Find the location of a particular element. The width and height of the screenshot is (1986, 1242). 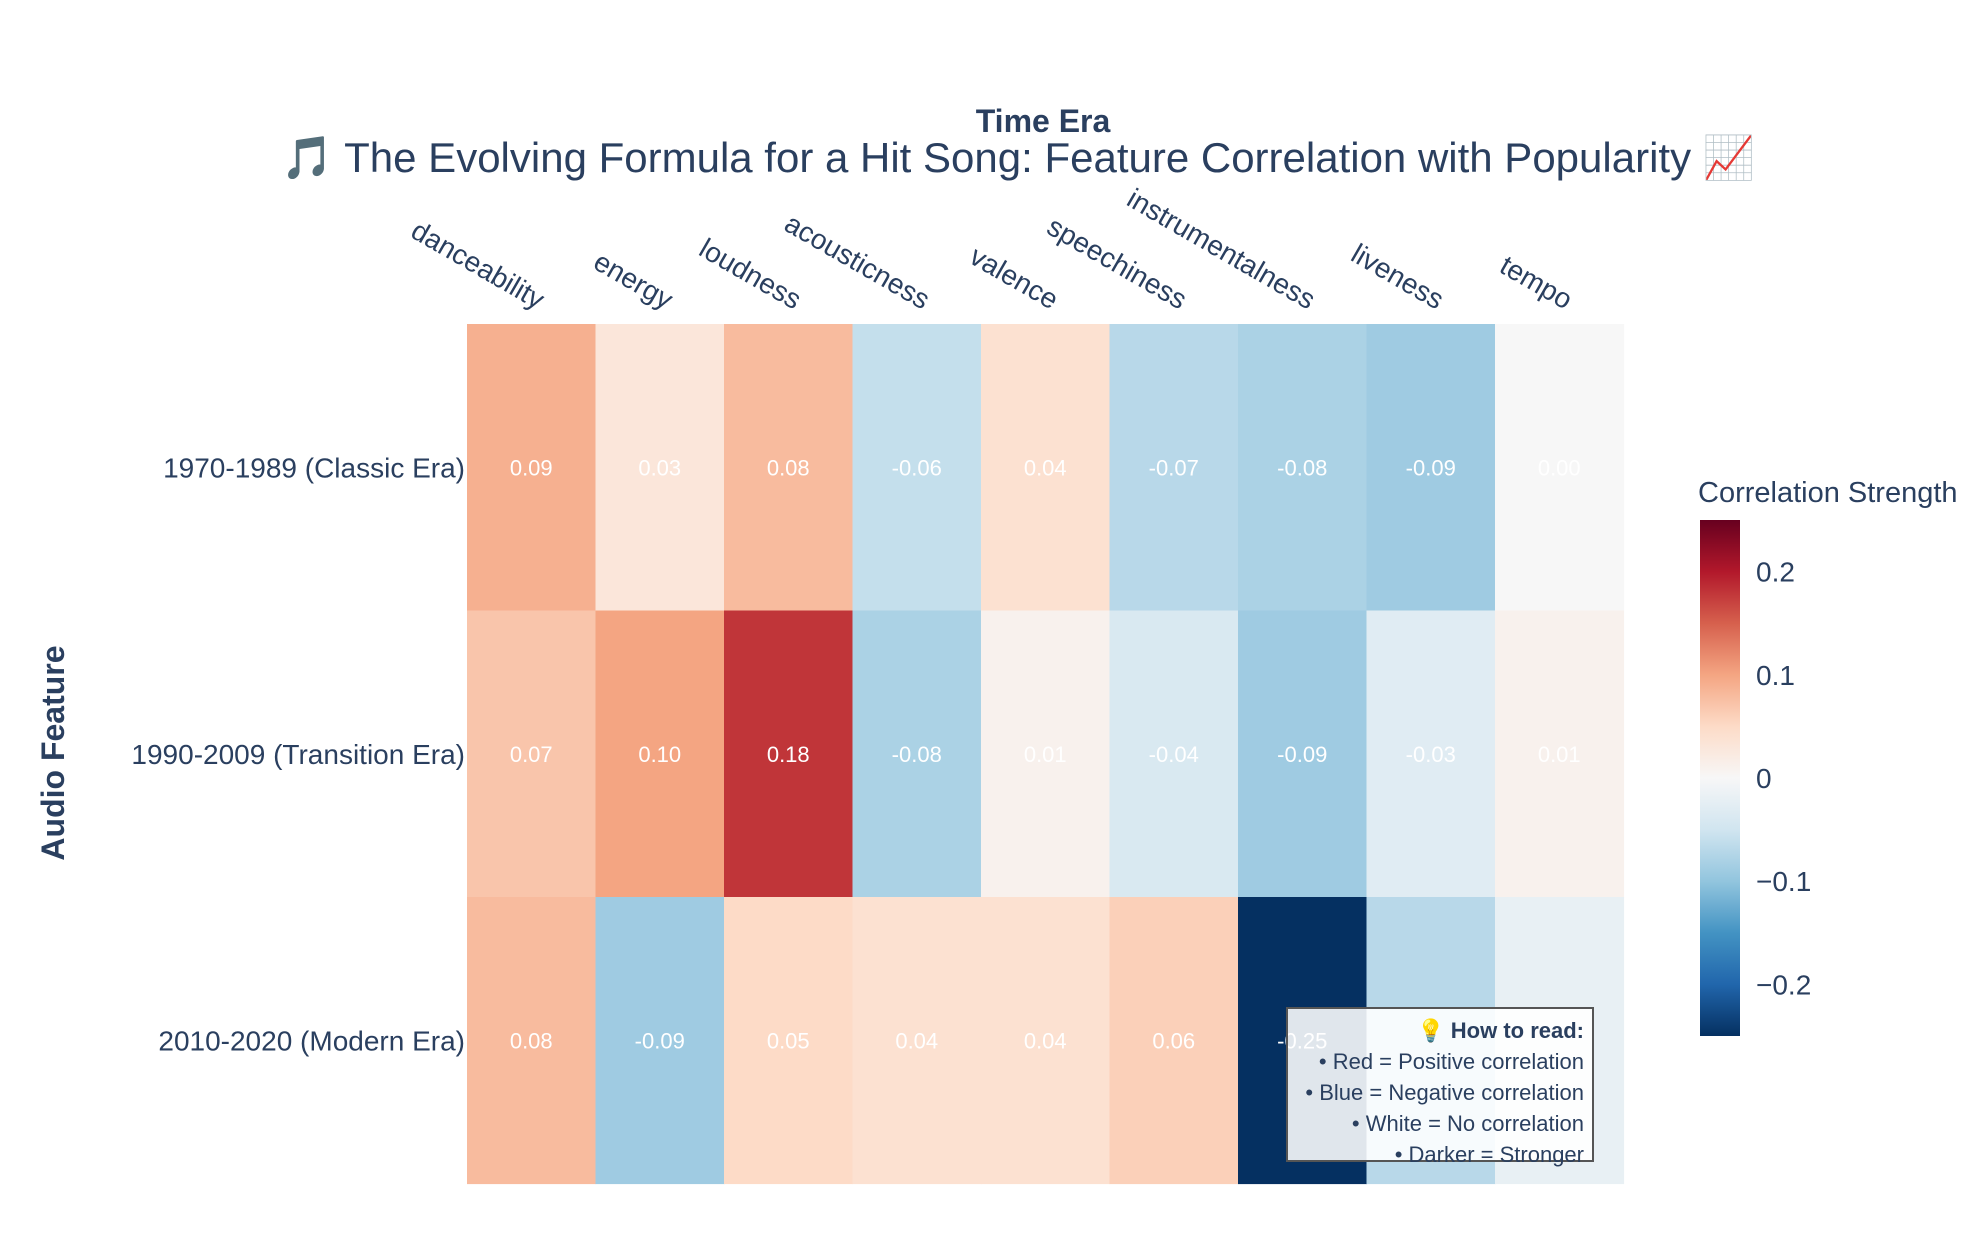

colorbar-tick-label: 0 is located at coordinates (1764, 778).